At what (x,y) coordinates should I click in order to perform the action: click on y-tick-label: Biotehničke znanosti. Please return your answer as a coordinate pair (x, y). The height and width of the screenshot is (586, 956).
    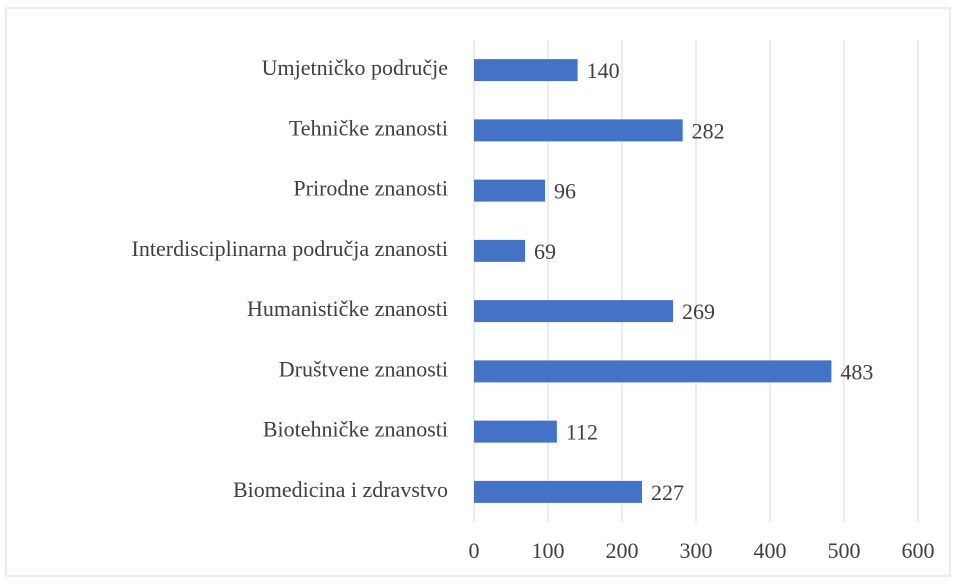
    Looking at the image, I should click on (355, 429).